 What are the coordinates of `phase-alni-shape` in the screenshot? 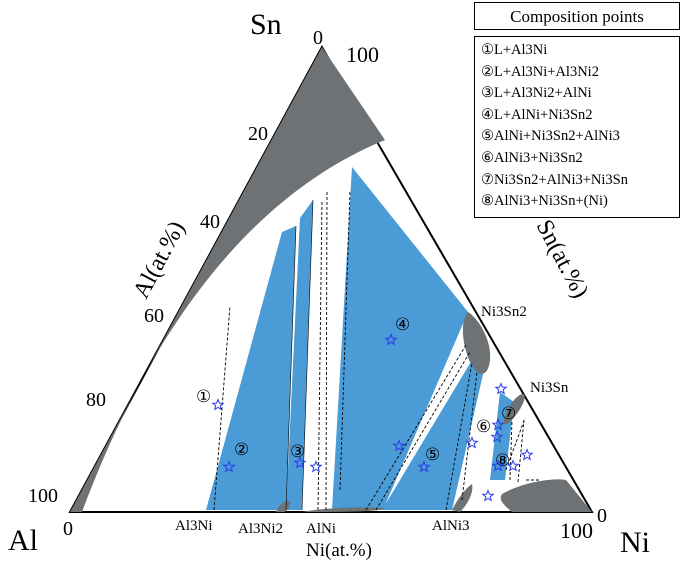 It's located at (344, 509).